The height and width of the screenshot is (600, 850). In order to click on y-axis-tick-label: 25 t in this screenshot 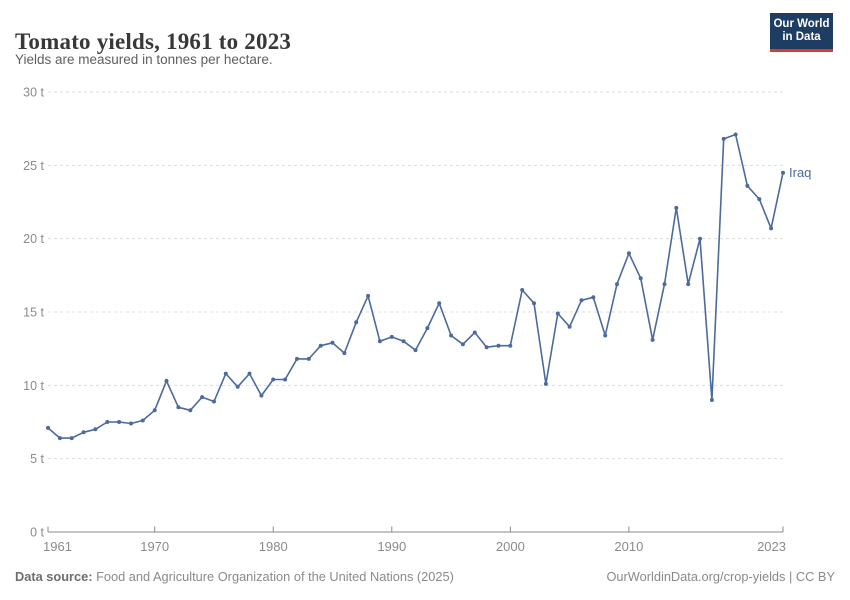, I will do `click(33, 166)`.